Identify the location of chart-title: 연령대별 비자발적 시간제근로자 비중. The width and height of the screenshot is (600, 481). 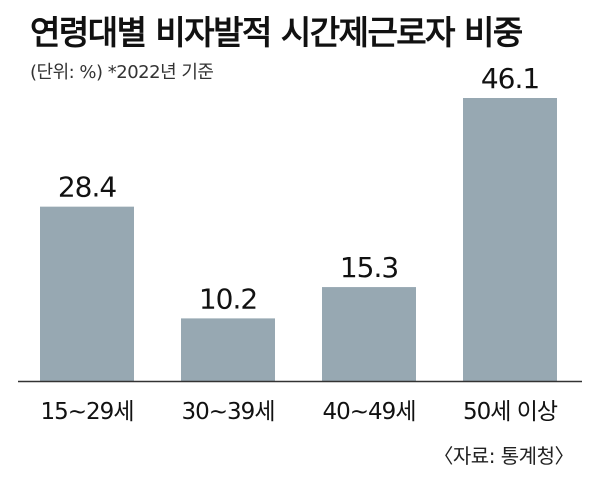
(276, 32).